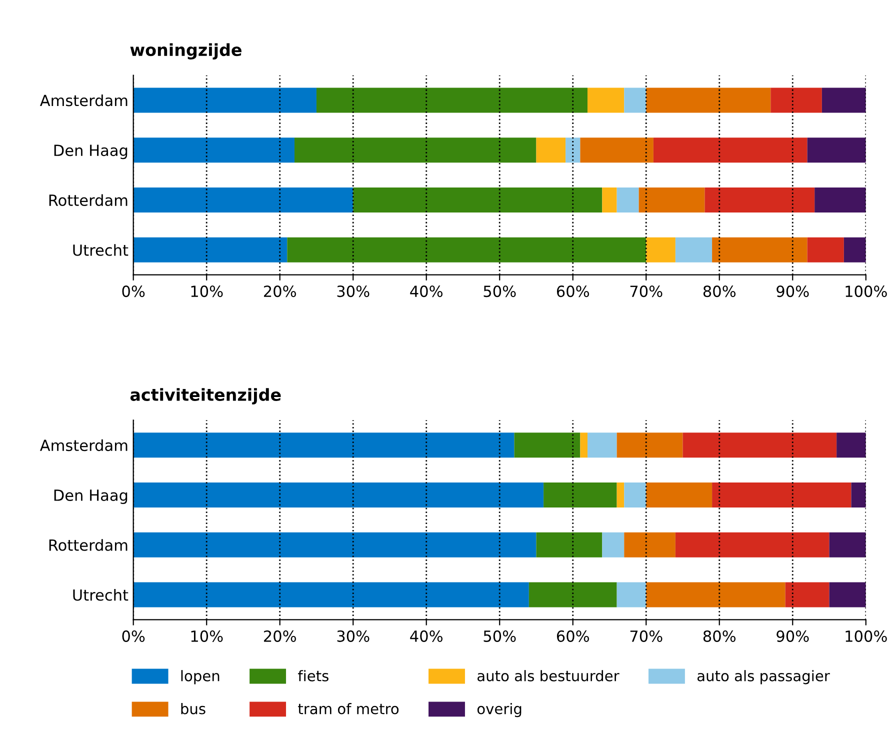 The image size is (889, 753). I want to click on legend-label: lopen, so click(200, 677).